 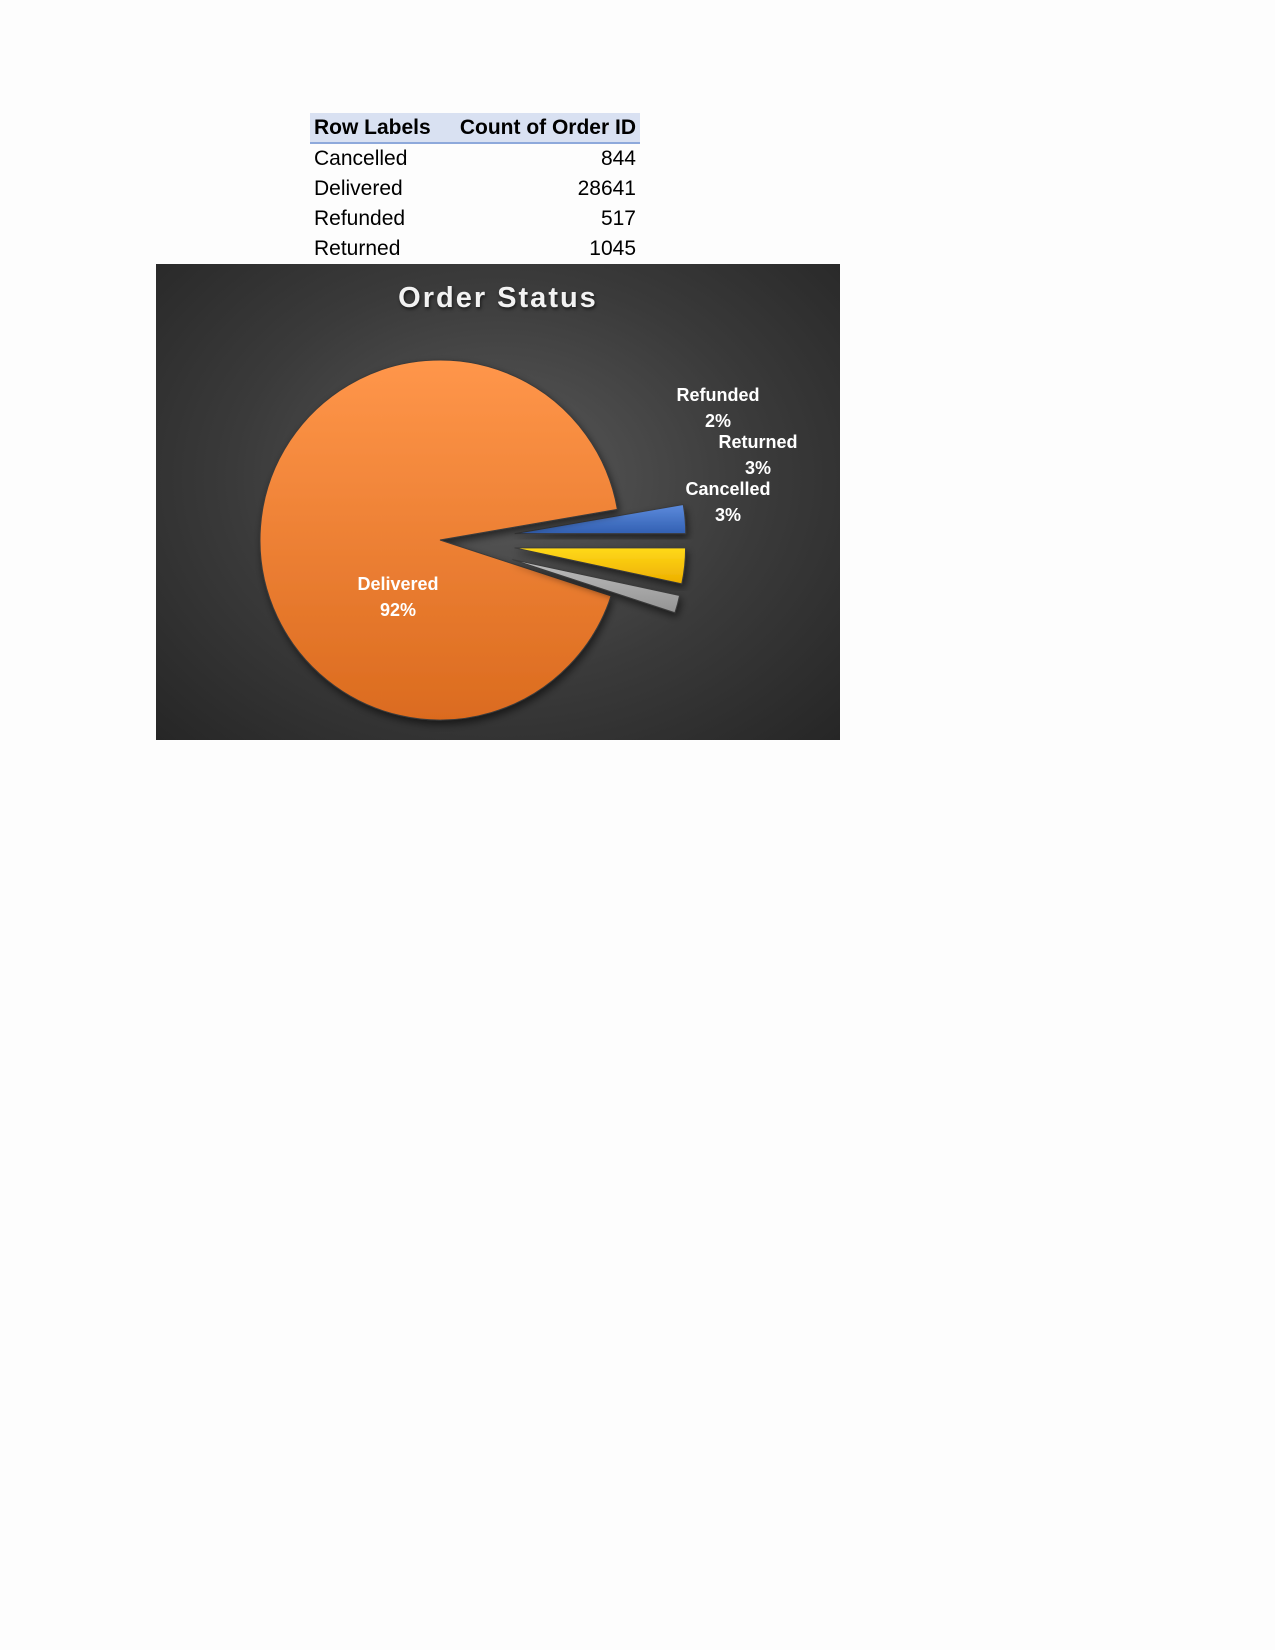 I want to click on pivot-header-row-labels: Row Labels, so click(x=377, y=128).